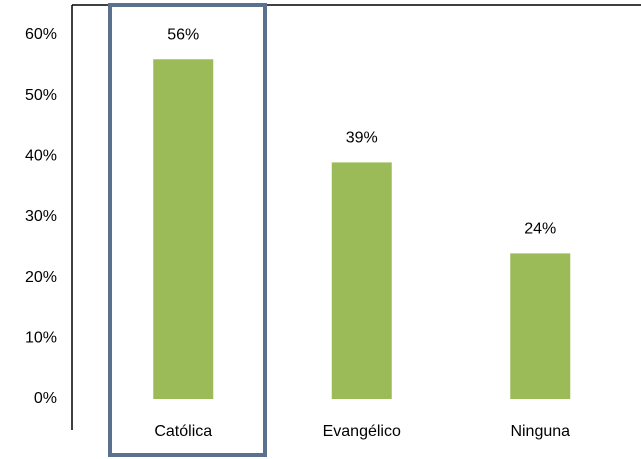  I want to click on x-tick-label: Ninguna, so click(540, 431).